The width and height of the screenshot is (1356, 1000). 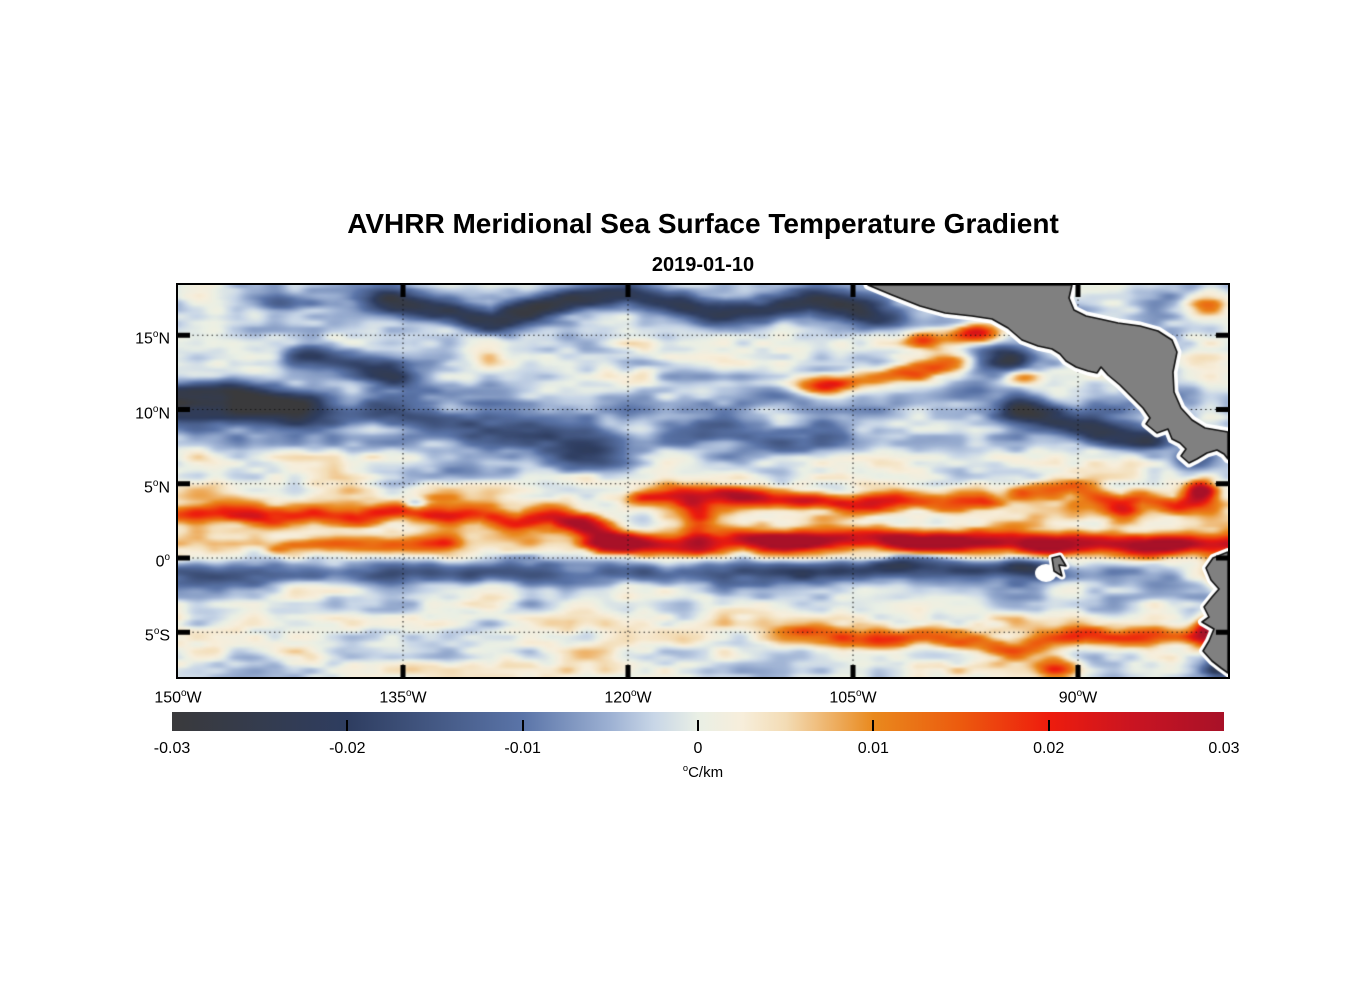 What do you see at coordinates (152, 412) in the screenshot?
I see `y-tick-label: 10oN` at bounding box center [152, 412].